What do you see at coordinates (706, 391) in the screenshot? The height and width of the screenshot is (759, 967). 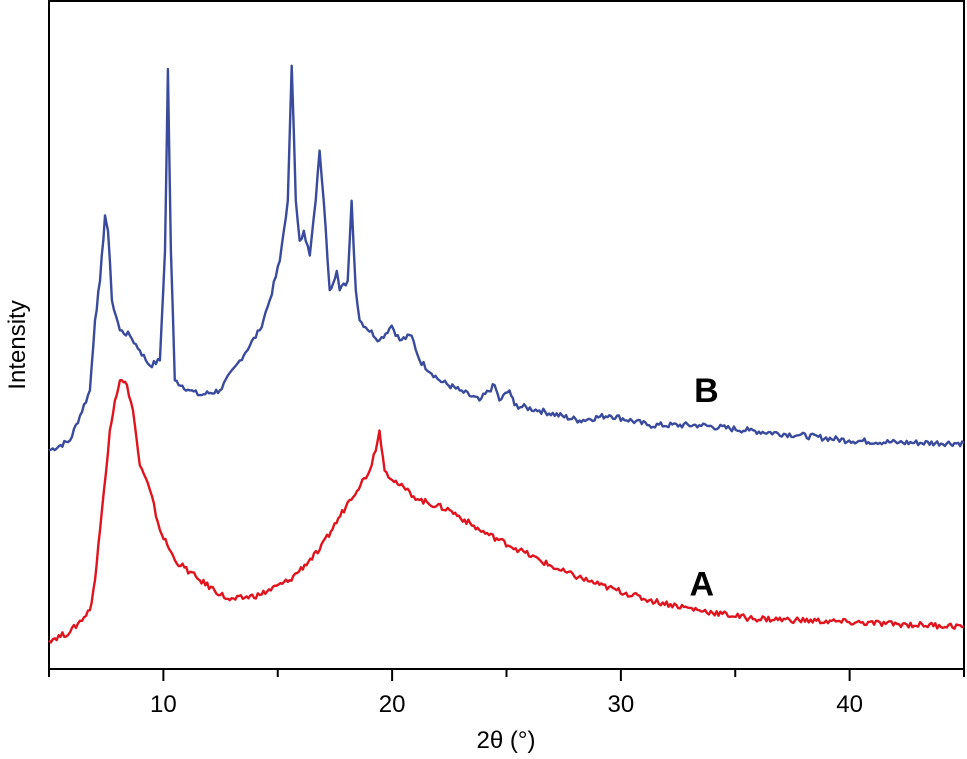 I see `series-label-B: B` at bounding box center [706, 391].